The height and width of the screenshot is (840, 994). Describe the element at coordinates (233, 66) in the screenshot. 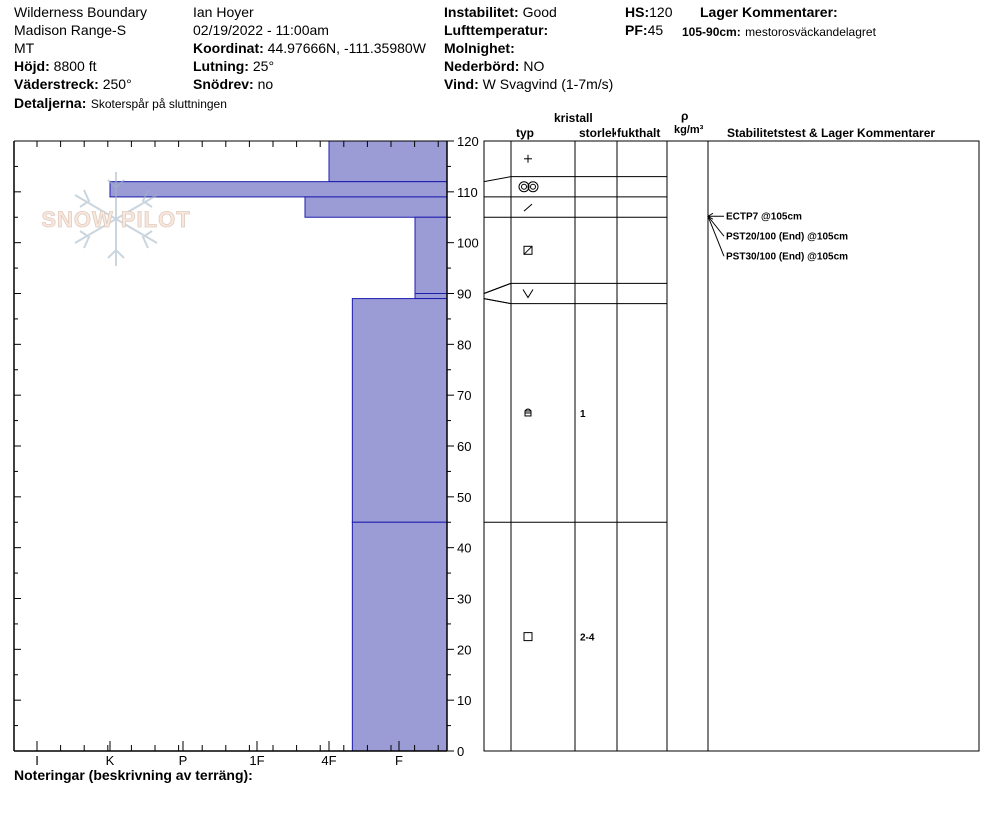

I see `slope-row: Lutning: 25°` at that location.